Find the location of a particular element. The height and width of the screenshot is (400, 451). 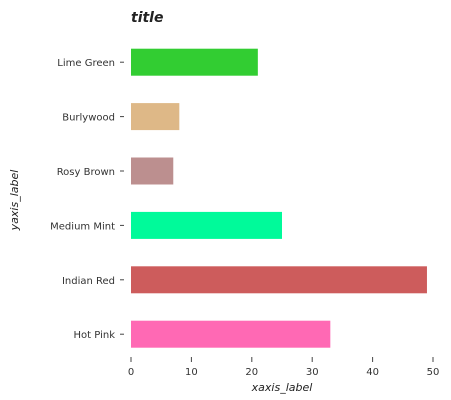

x-tick-label-50: 50 is located at coordinates (433, 372).